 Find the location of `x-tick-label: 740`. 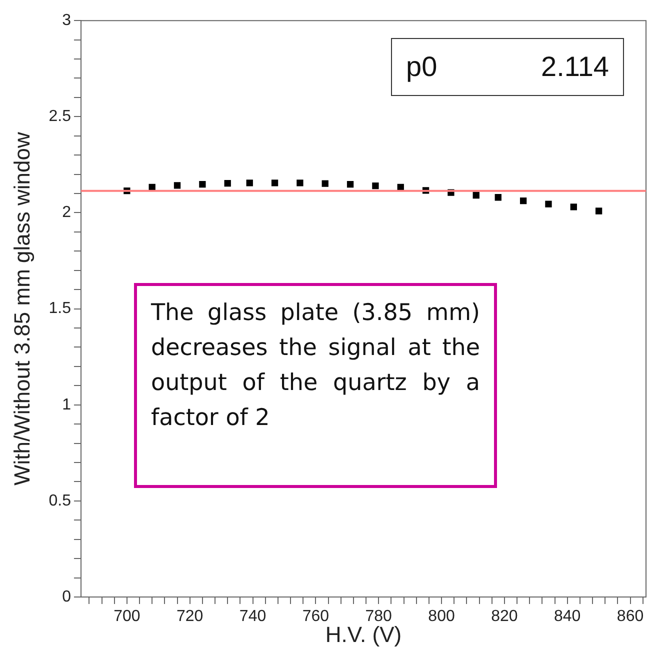

x-tick-label: 740 is located at coordinates (252, 617).